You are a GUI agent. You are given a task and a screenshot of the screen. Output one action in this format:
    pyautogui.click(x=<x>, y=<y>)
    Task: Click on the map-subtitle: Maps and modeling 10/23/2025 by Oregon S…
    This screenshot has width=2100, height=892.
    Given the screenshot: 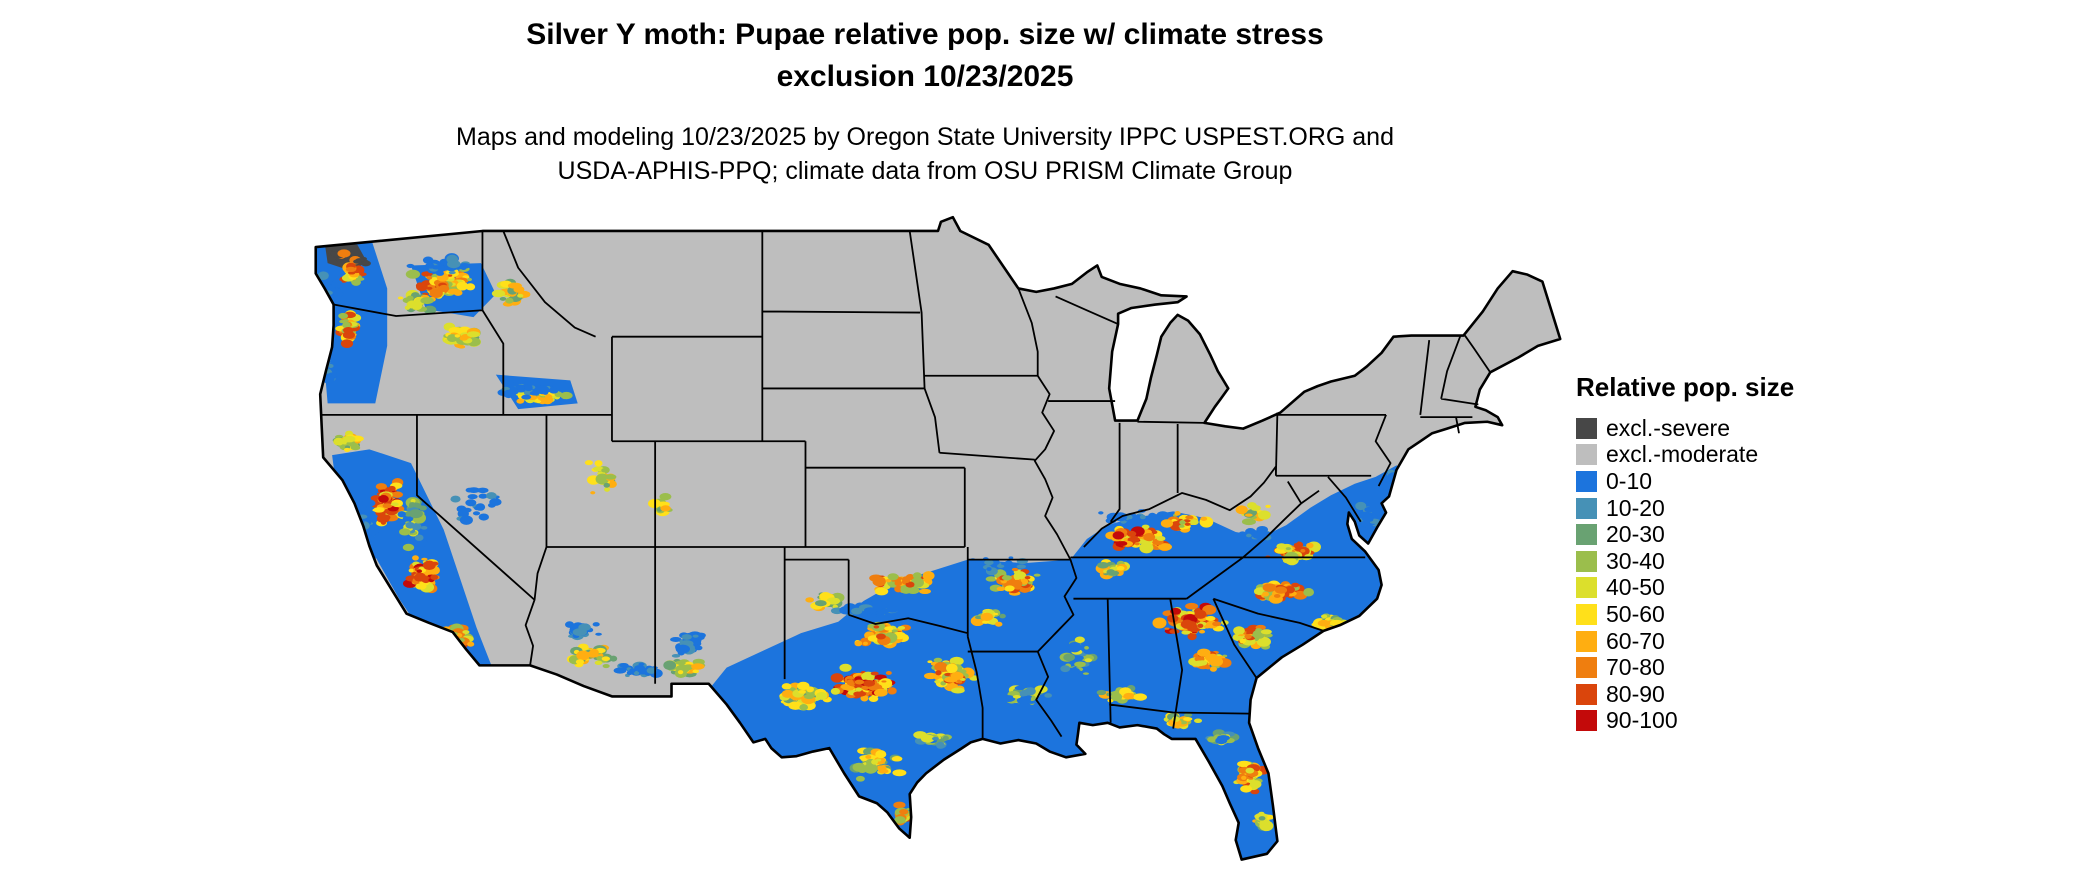 What is the action you would take?
    pyautogui.click(x=925, y=154)
    